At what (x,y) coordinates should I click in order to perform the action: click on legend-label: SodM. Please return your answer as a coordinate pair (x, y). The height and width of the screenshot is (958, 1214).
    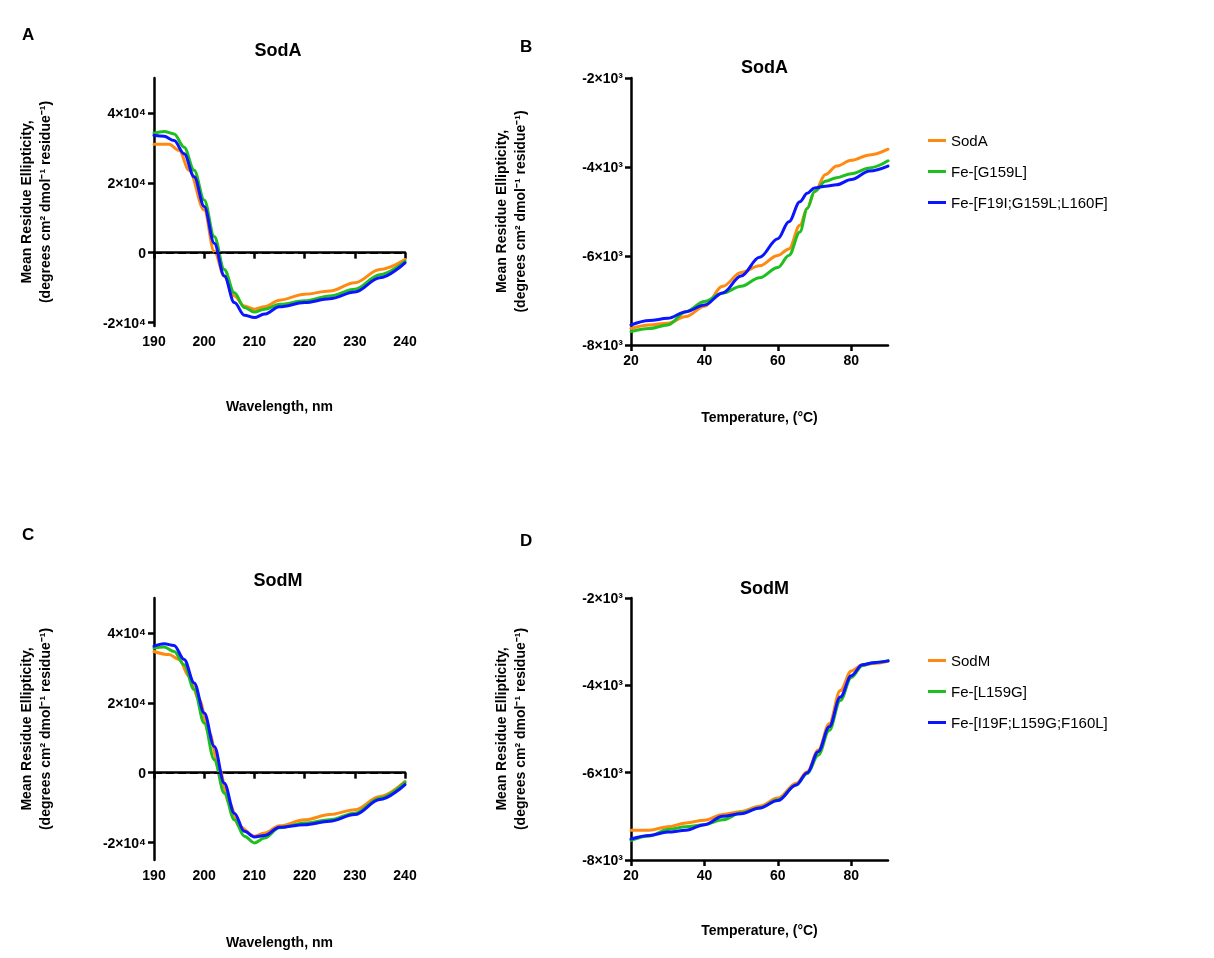
    Looking at the image, I should click on (971, 660).